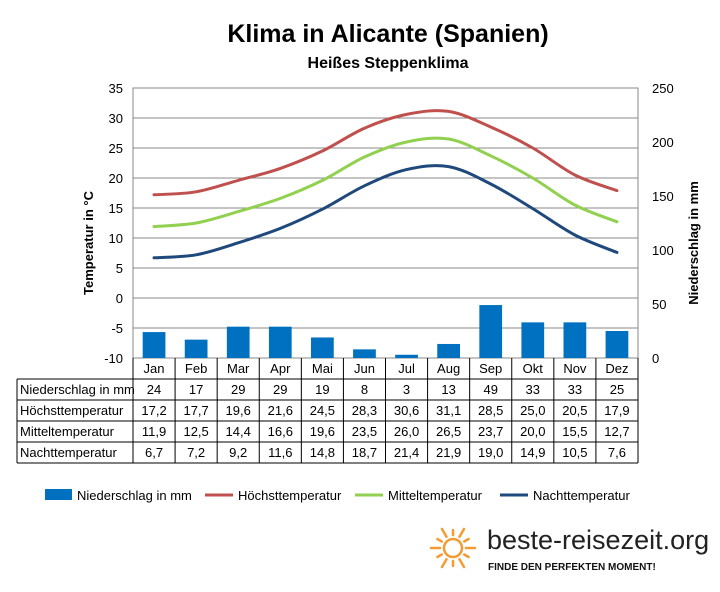 This screenshot has height=592, width=720. What do you see at coordinates (575, 368) in the screenshot?
I see `month-label: Nov` at bounding box center [575, 368].